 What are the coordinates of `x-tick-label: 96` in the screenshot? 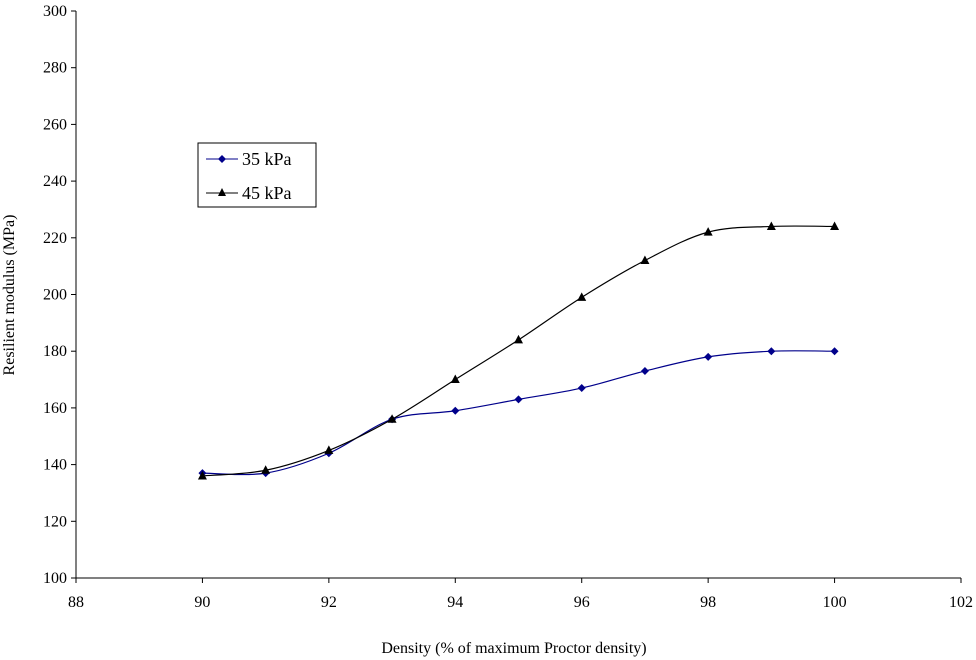 It's located at (582, 602).